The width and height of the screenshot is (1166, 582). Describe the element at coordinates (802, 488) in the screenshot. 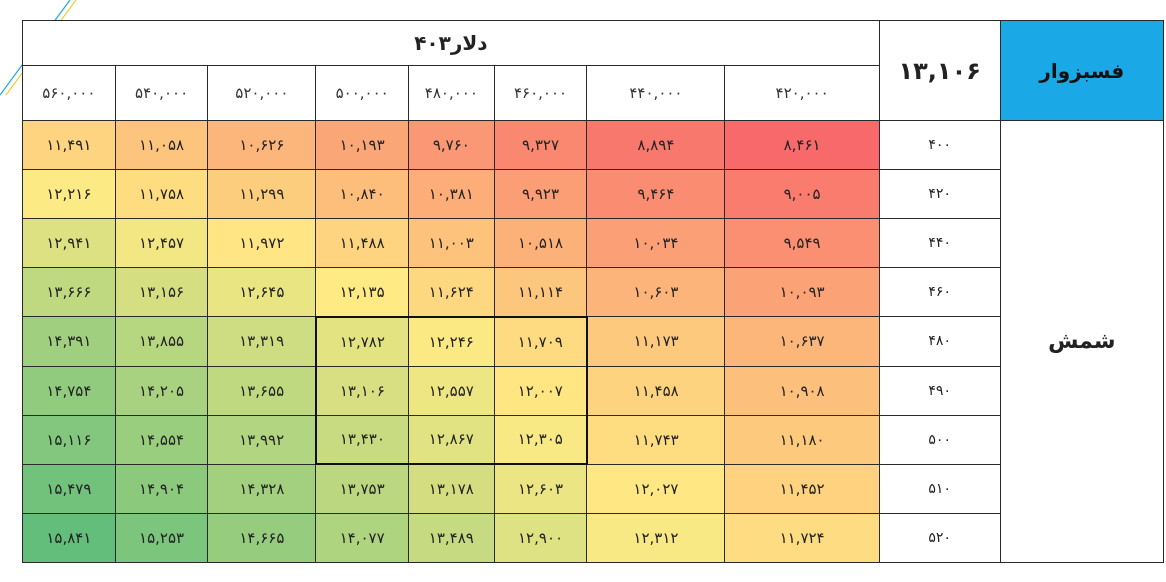

I see `table-cell: ۱۱,۴۵۲` at that location.